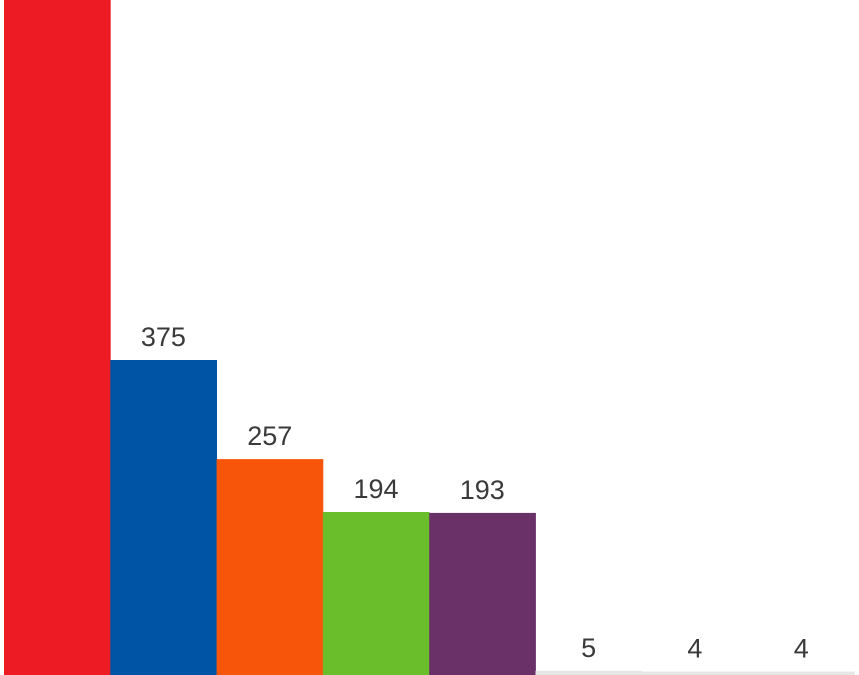 The height and width of the screenshot is (675, 859). Describe the element at coordinates (588, 648) in the screenshot. I see `bar-value-label-5: 5` at that location.